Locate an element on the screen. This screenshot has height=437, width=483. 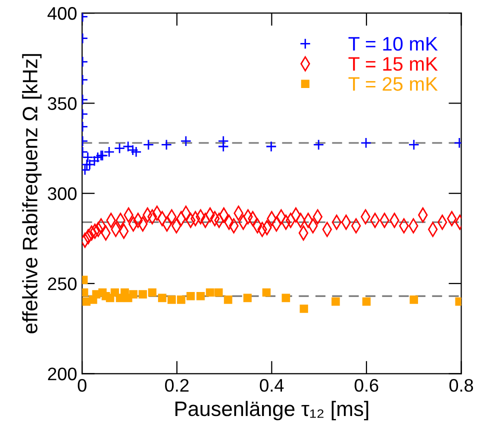
x-tick-label: 0 is located at coordinates (82, 385).